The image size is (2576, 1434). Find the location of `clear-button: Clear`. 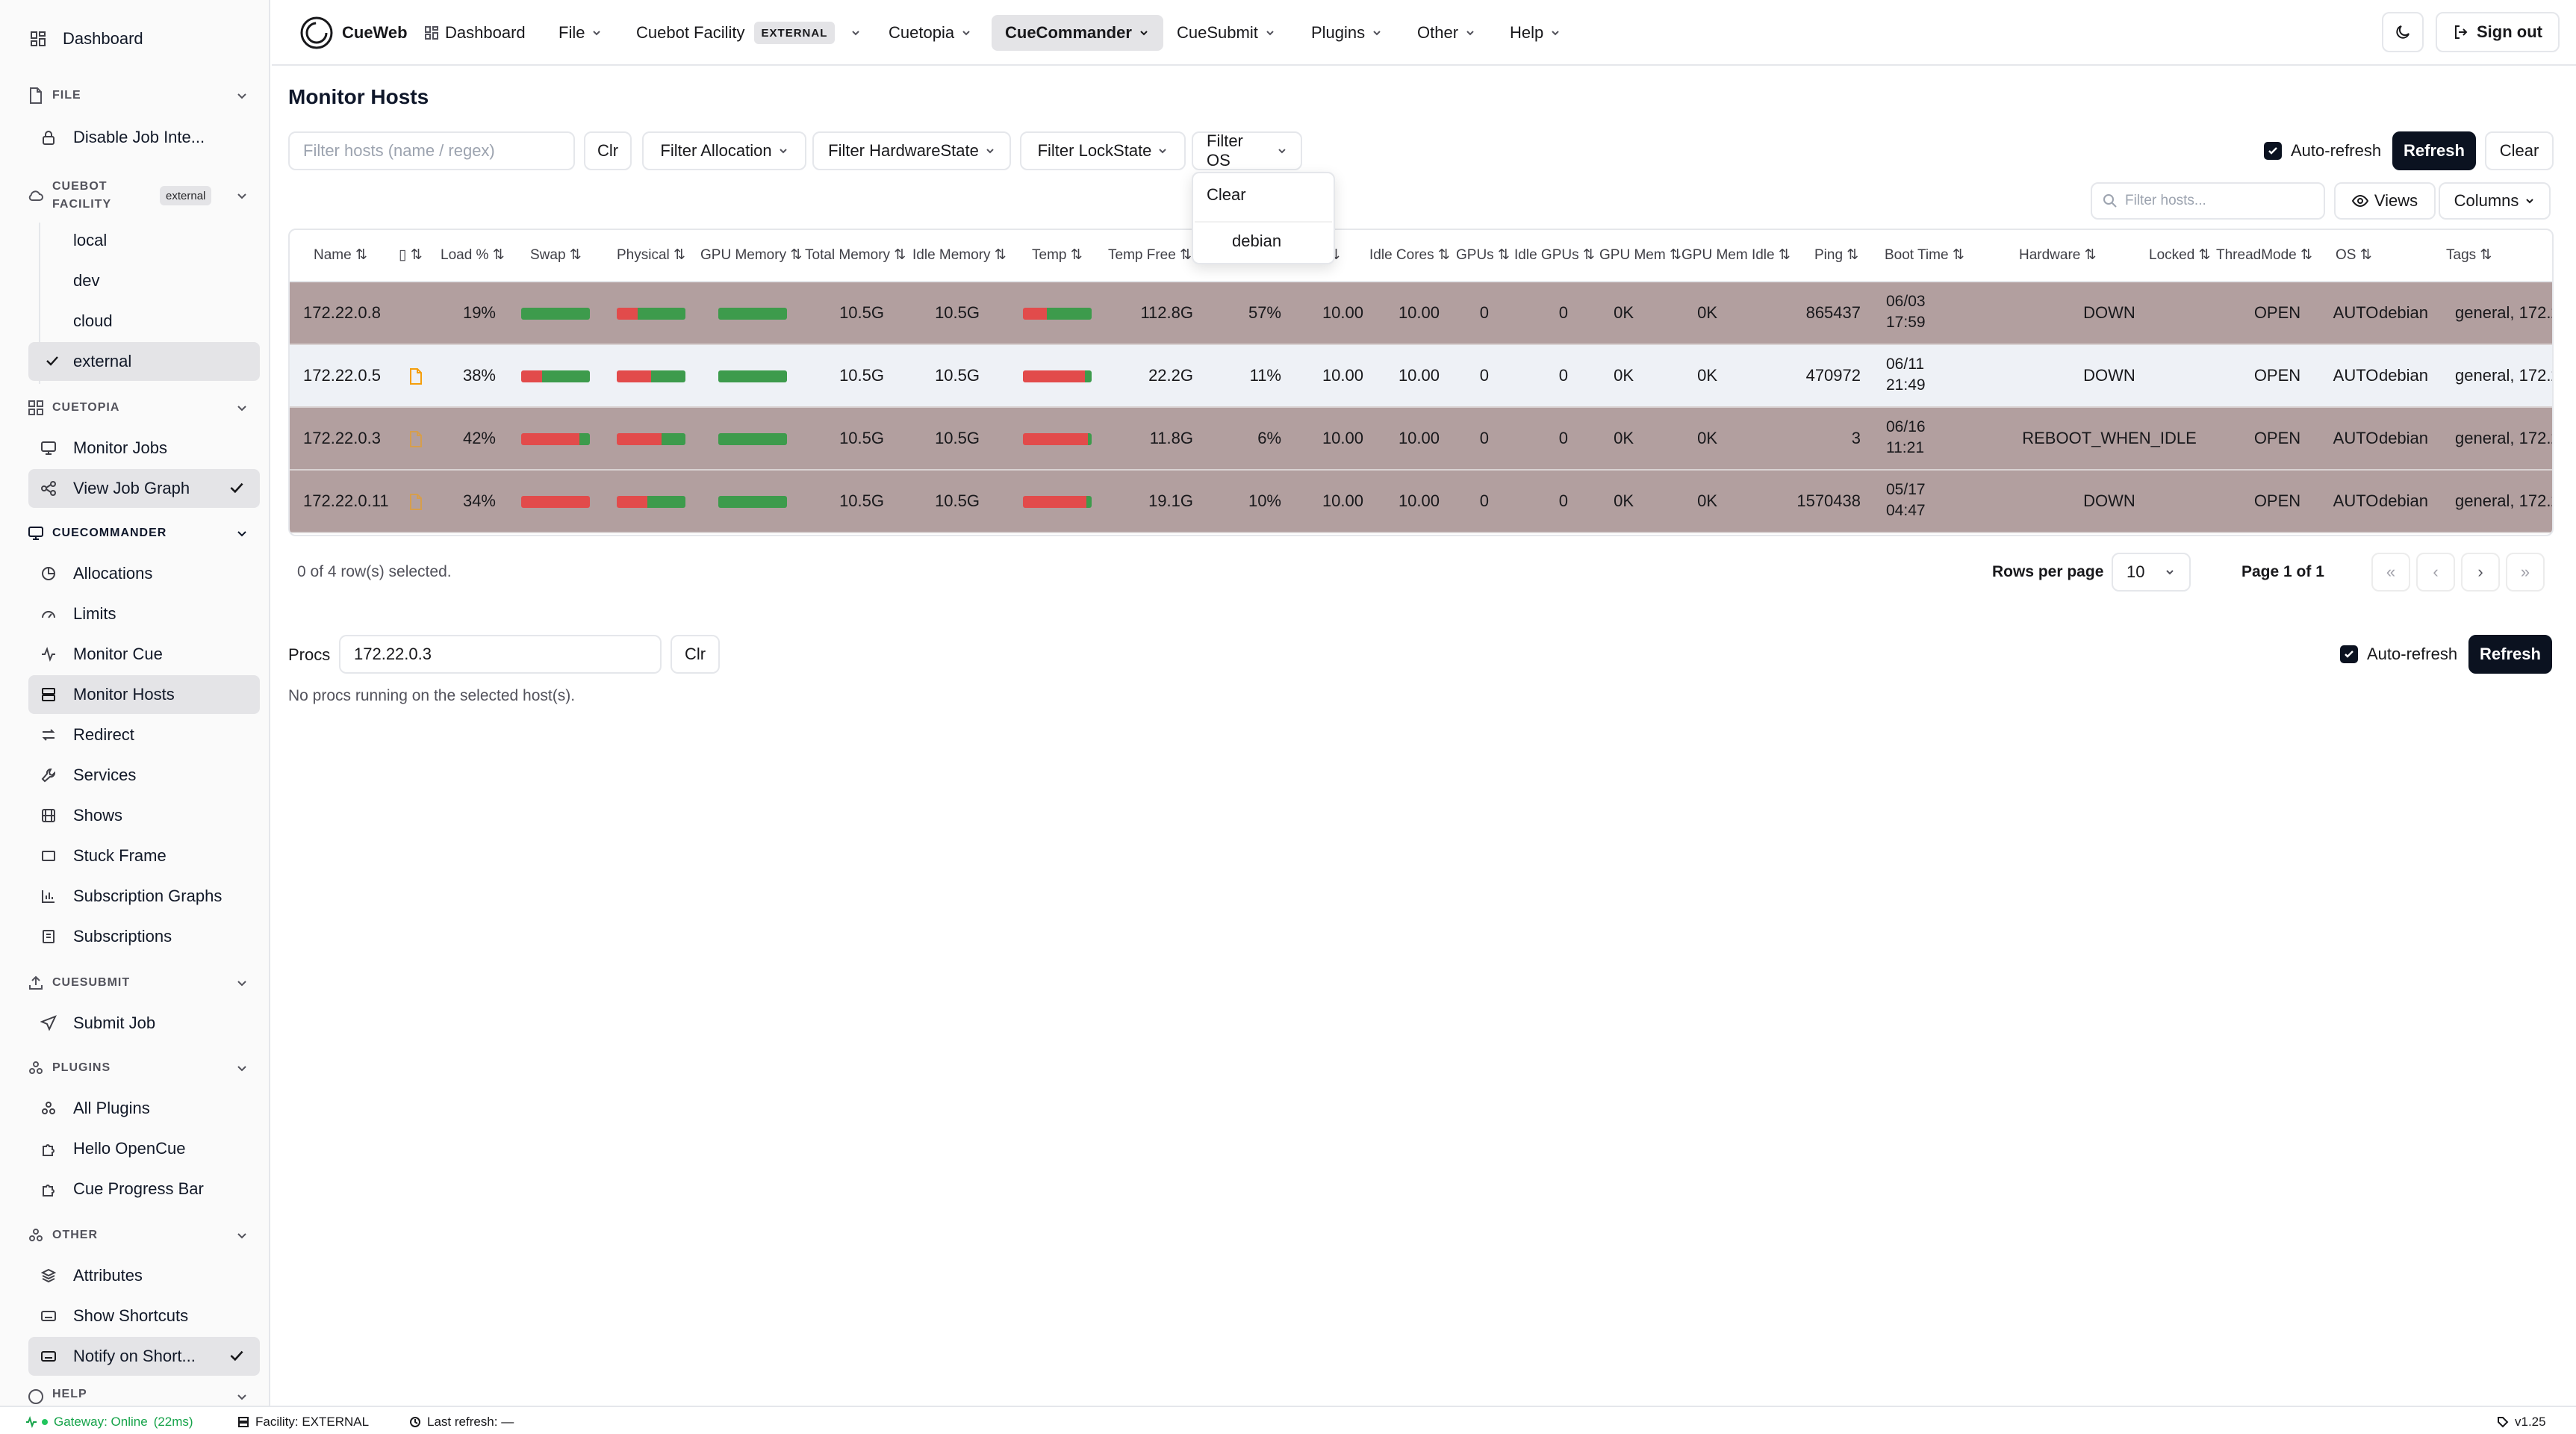

clear-button: Clear is located at coordinates (2519, 150).